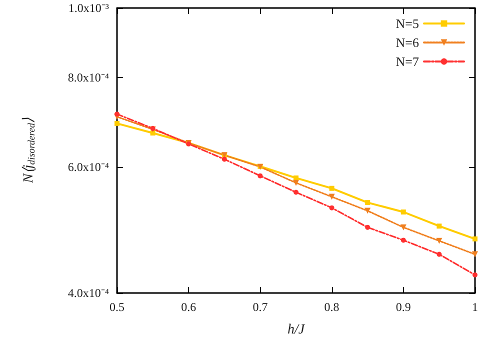 This screenshot has height=342, width=482. Describe the element at coordinates (332, 307) in the screenshot. I see `x-tick-label: 0.8` at that location.